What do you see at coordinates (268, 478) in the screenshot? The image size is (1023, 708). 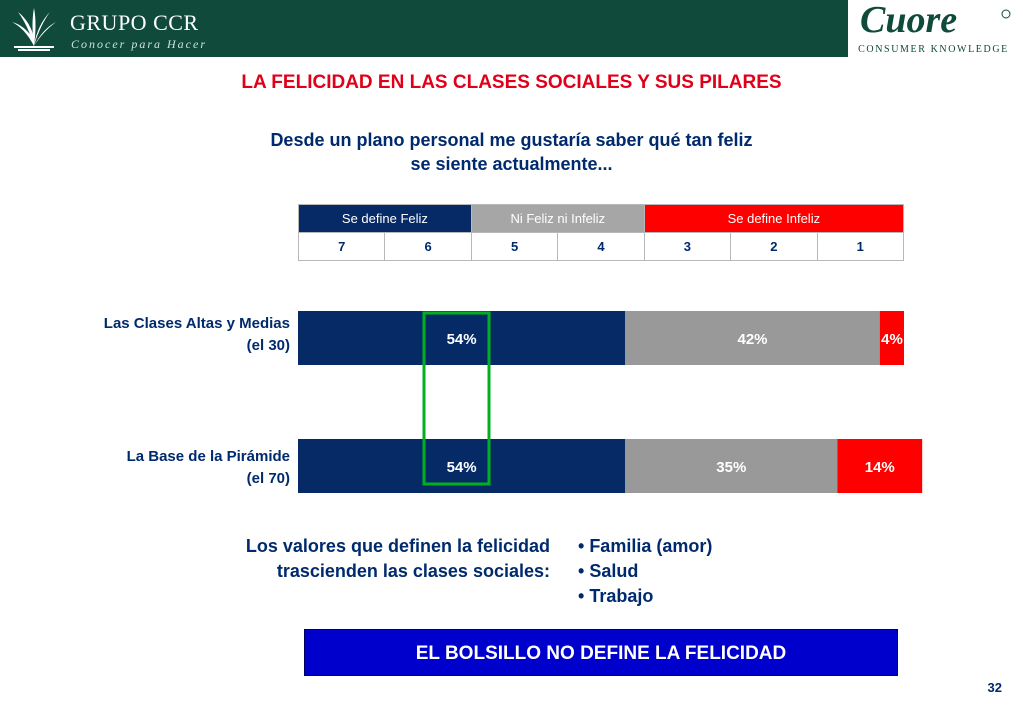 I see `category-label-line: (el 70)` at bounding box center [268, 478].